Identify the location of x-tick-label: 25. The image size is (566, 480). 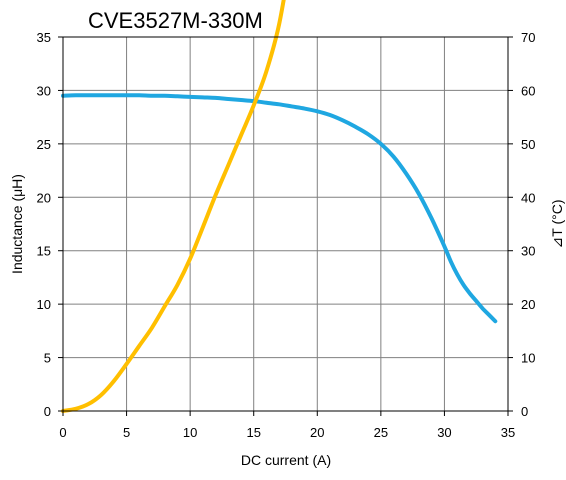
(381, 432).